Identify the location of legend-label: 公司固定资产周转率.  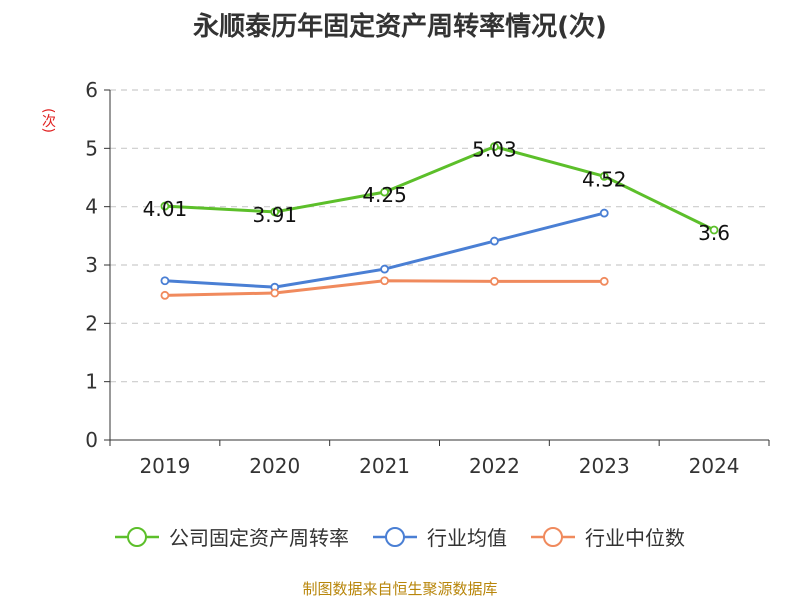
(259, 538).